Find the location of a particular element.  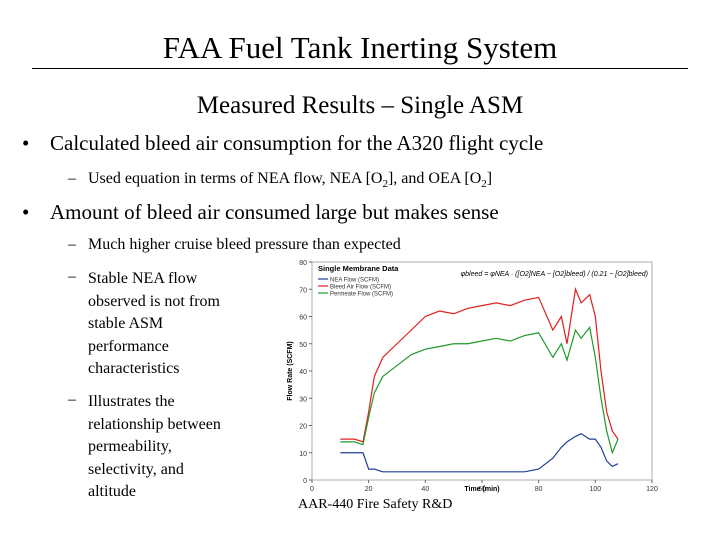

x-tick-label: 60 is located at coordinates (482, 489).